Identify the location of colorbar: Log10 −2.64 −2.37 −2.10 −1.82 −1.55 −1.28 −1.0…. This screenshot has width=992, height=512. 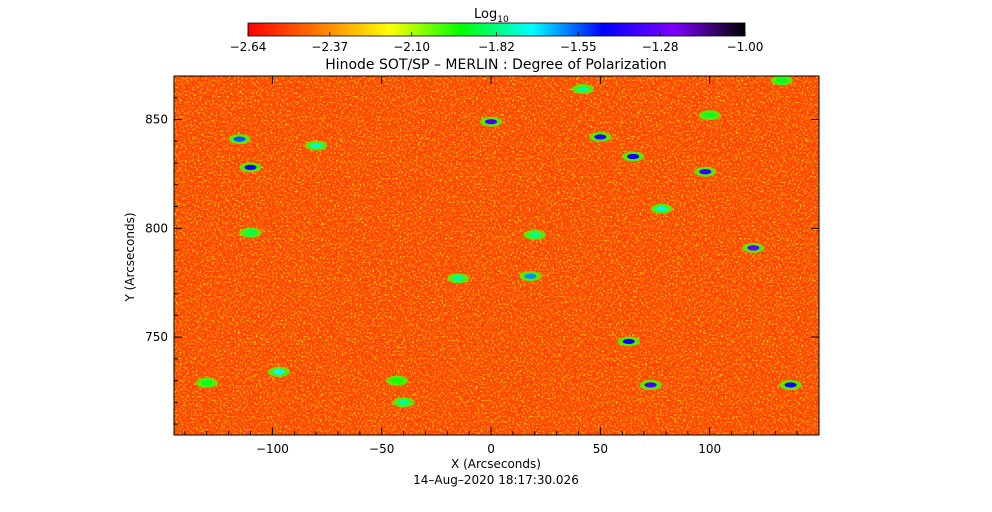
(497, 30).